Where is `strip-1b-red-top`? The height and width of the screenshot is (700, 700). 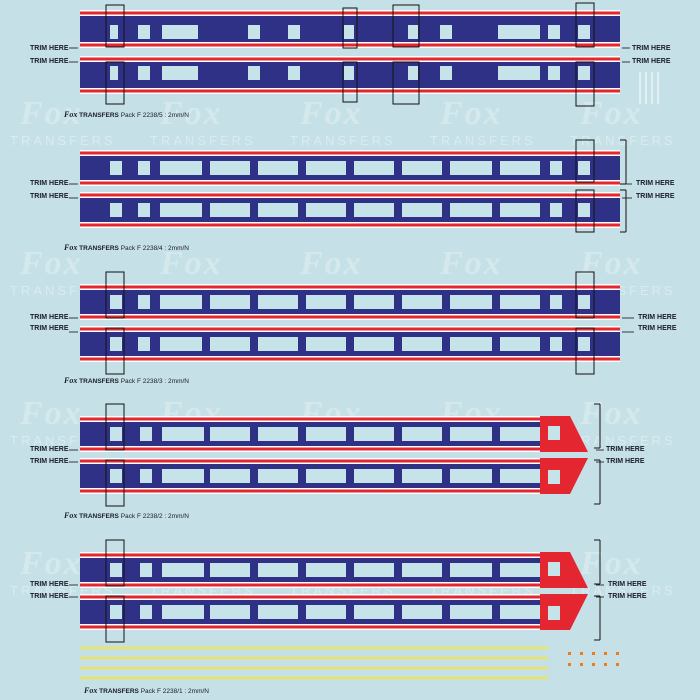
strip-1b-red-top is located at coordinates (320, 597).